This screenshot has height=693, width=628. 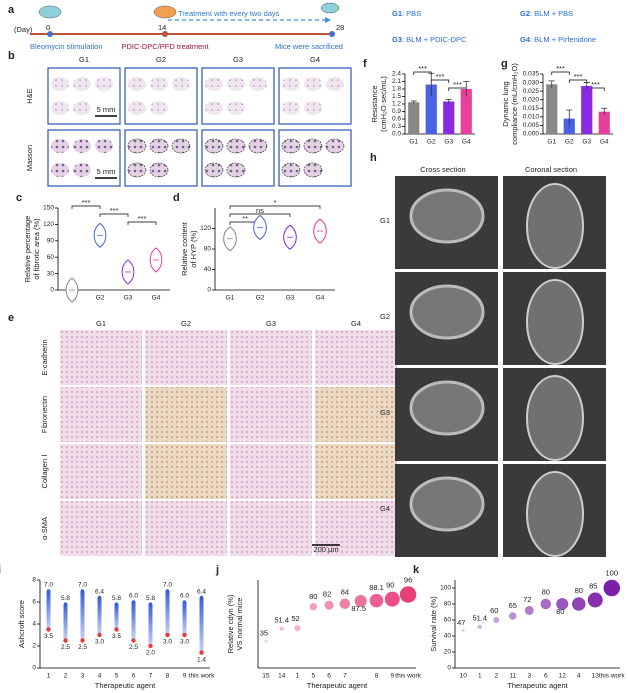 What do you see at coordinates (29, 95) in the screenshot?
I see `row-label: H&E` at bounding box center [29, 95].